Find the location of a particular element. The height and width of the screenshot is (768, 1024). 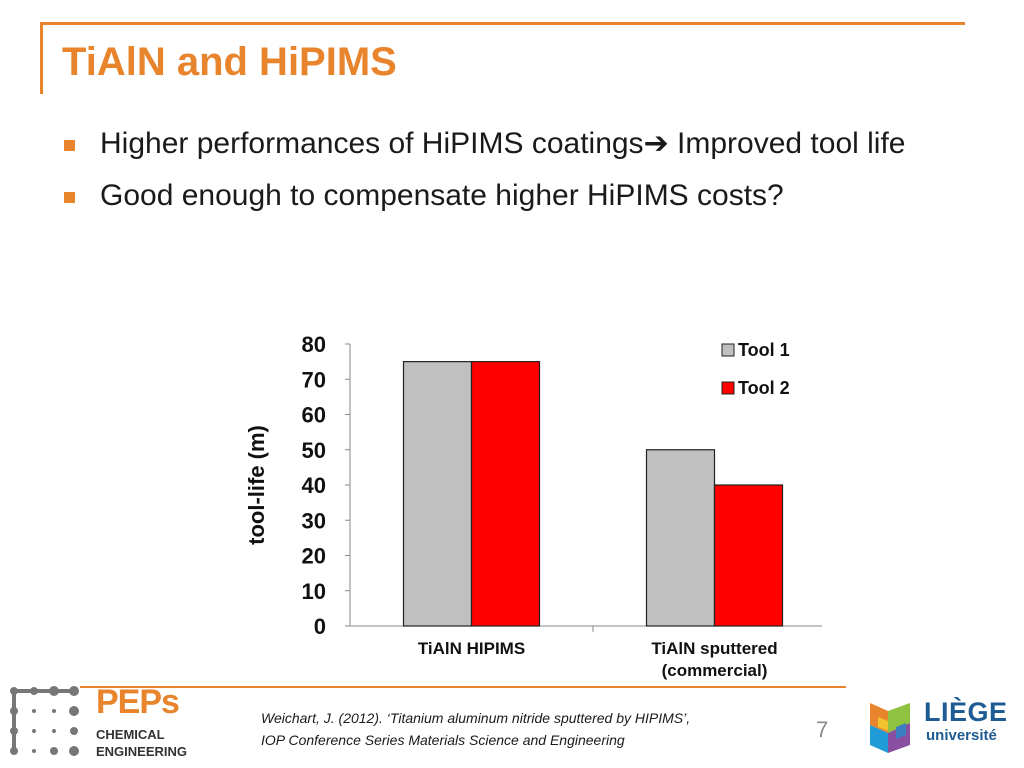

bullet-text: Higher performances of HiPIMS coatings is located at coordinates (372, 143).